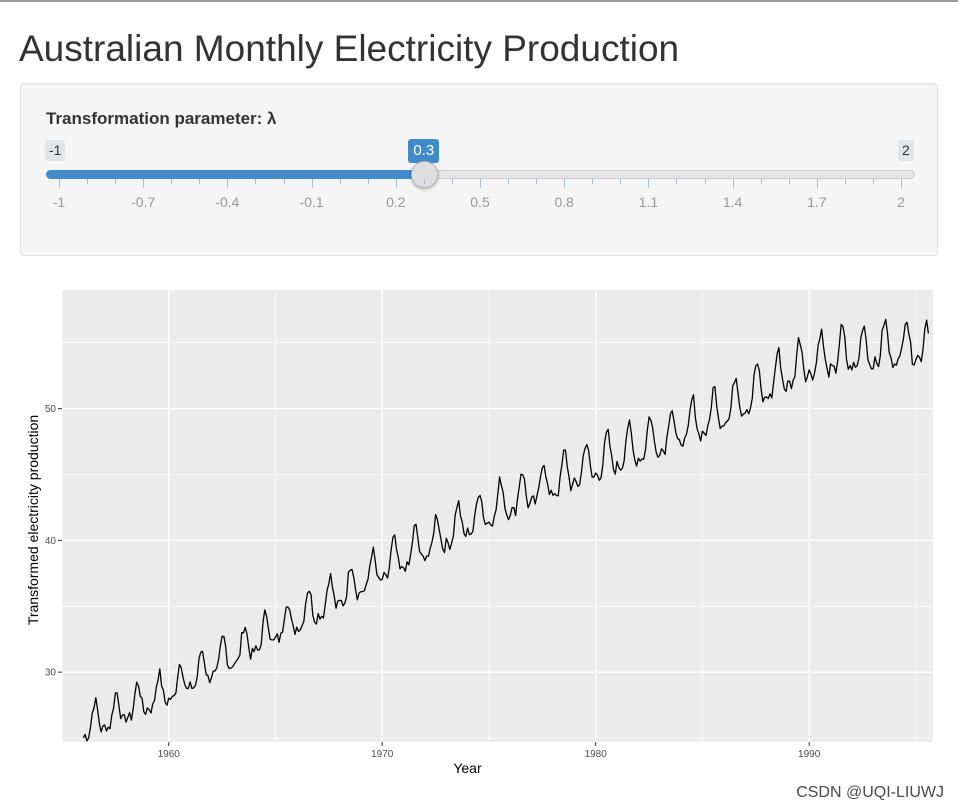 This screenshot has height=811, width=958. Describe the element at coordinates (906, 150) in the screenshot. I see `slider-max-label: 2` at that location.